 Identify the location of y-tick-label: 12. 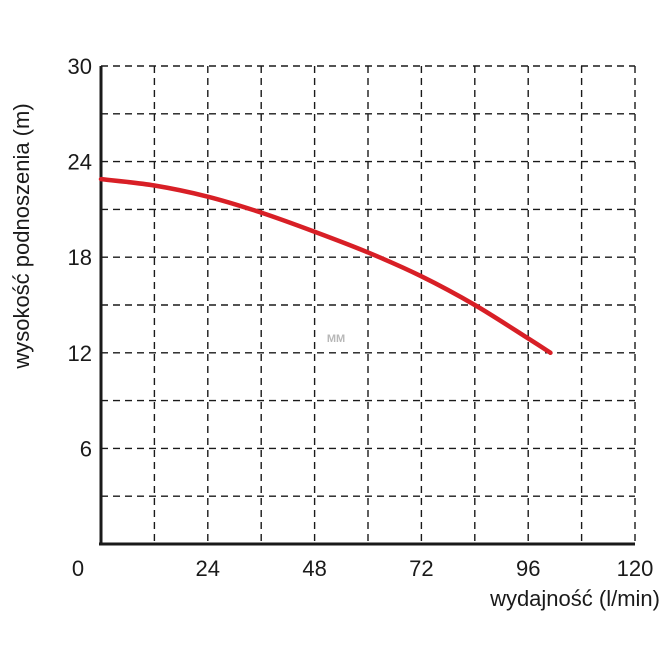
(80, 353).